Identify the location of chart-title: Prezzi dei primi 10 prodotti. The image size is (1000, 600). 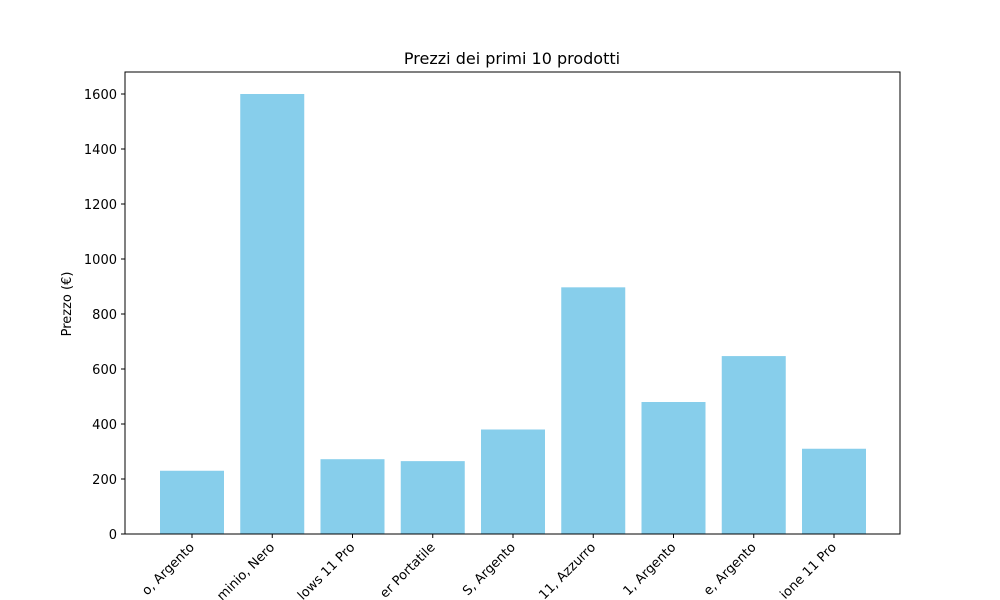
(512, 58).